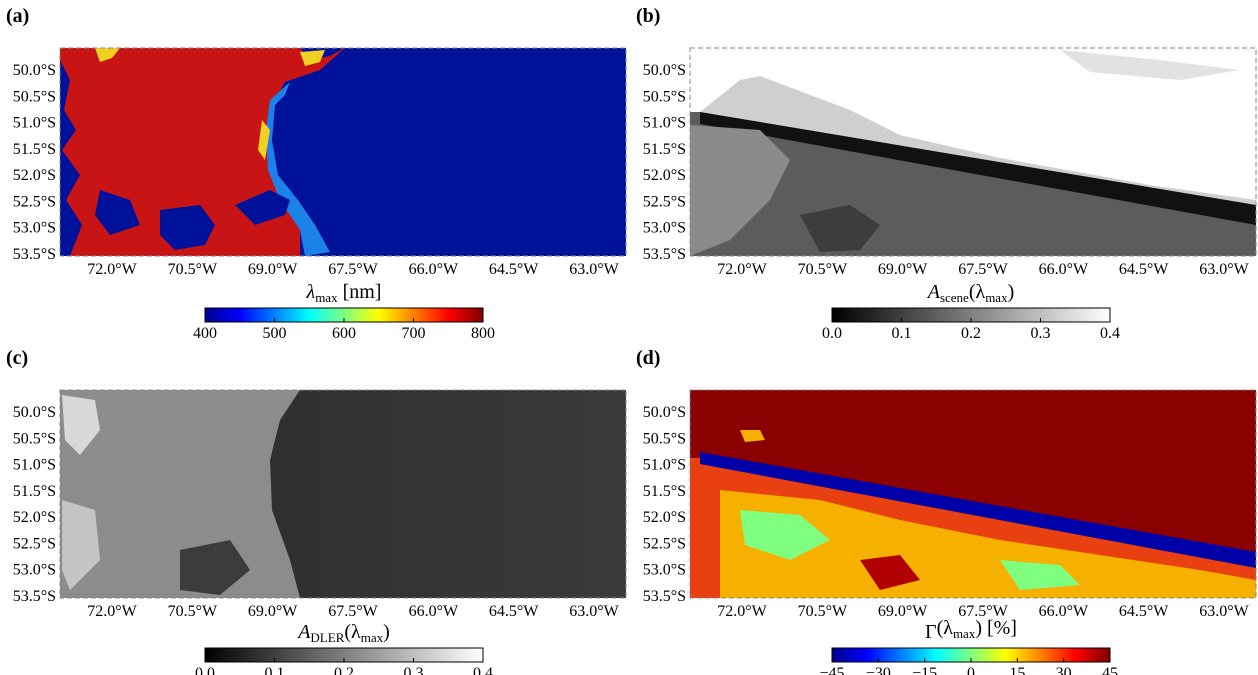 The height and width of the screenshot is (675, 1258). Describe the element at coordinates (978, 168) in the screenshot. I see `panel-b-dark-band` at that location.